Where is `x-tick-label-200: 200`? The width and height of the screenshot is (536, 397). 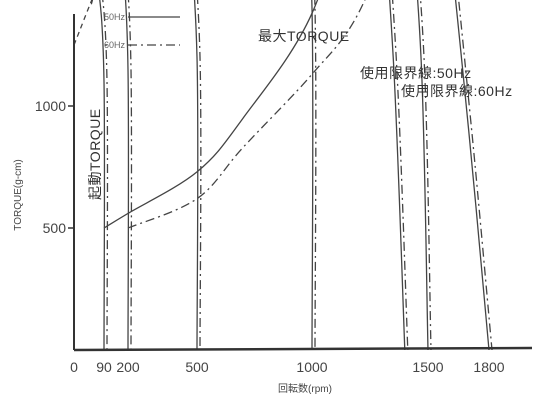 x-tick-label-200: 200 is located at coordinates (128, 367).